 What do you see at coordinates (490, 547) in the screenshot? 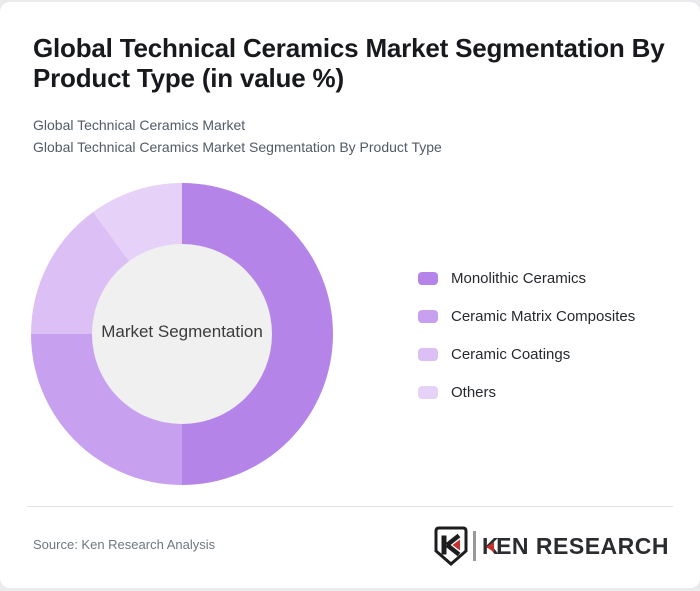
I see `wordmark-red-triangle-icon` at bounding box center [490, 547].